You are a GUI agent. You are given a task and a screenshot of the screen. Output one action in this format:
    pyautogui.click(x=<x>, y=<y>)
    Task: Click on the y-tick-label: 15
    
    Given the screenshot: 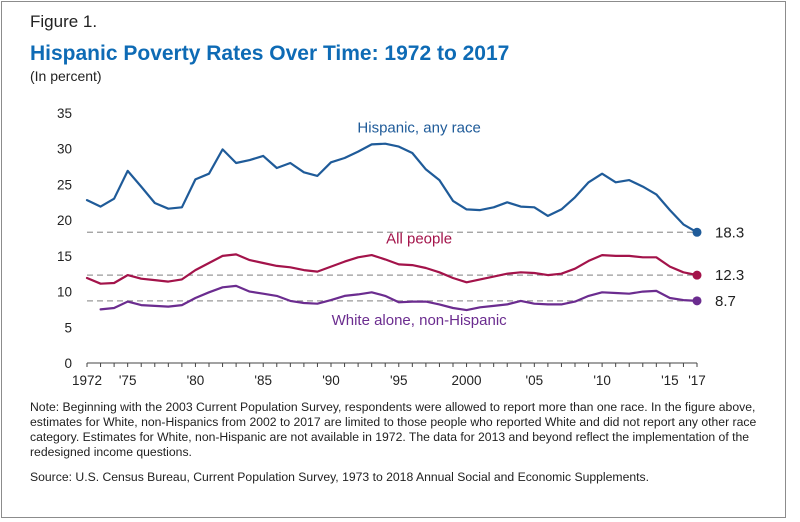 What is the action you would take?
    pyautogui.click(x=64, y=256)
    